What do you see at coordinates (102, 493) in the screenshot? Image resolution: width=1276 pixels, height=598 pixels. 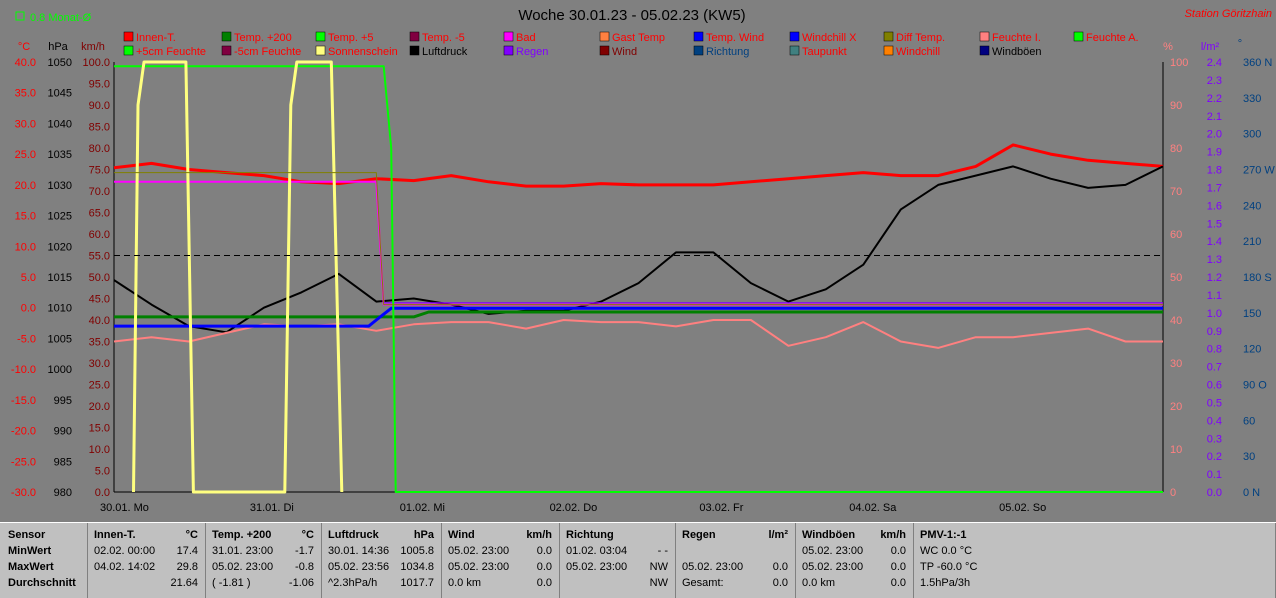 I see `tick-wind: 0.0` at bounding box center [102, 493].